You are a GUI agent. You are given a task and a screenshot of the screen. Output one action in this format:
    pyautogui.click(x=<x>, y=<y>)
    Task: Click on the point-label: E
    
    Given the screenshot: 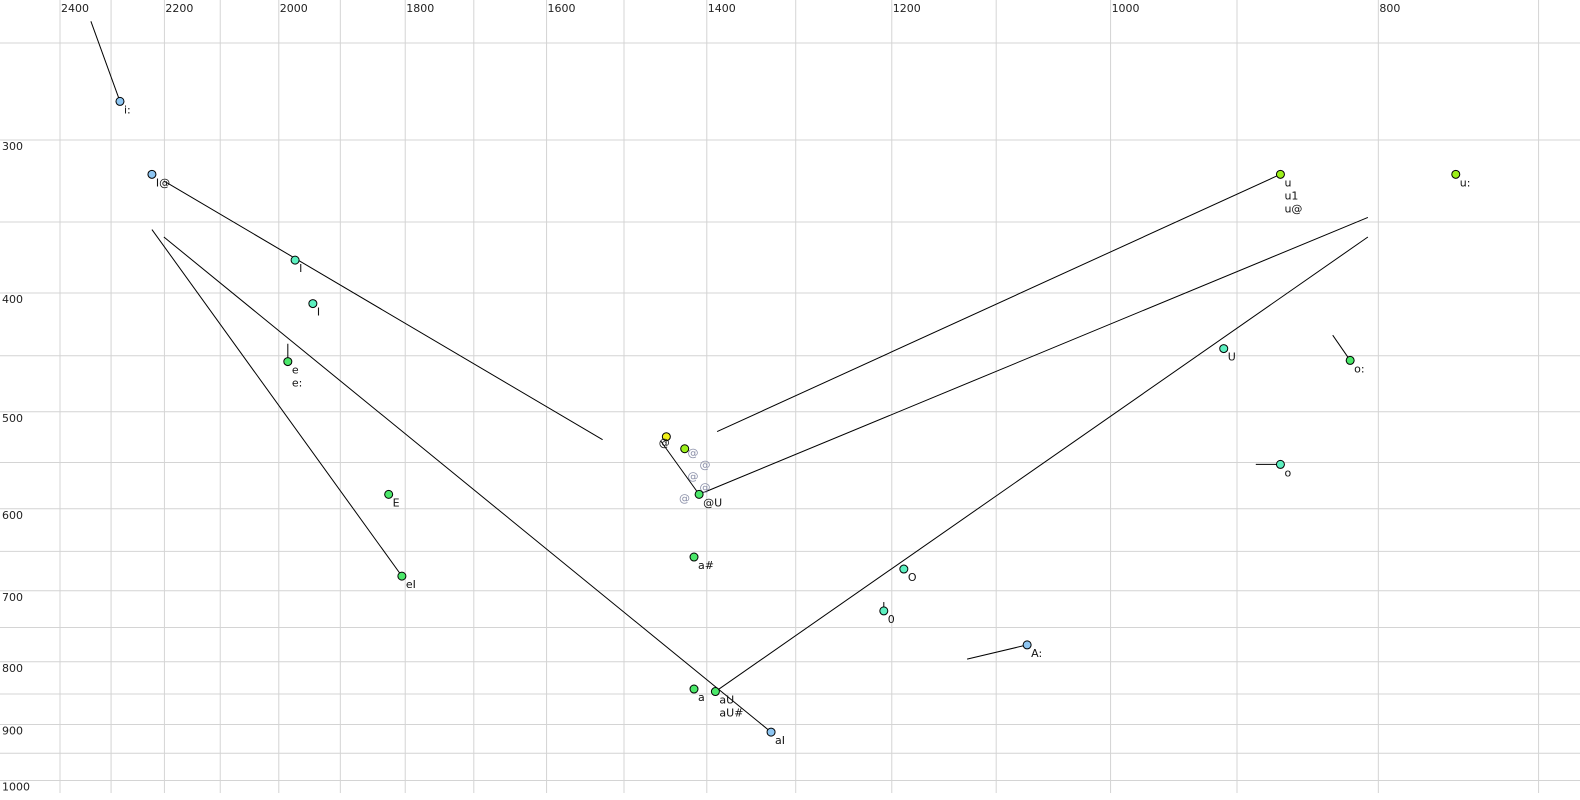 What is the action you would take?
    pyautogui.click(x=396, y=502)
    